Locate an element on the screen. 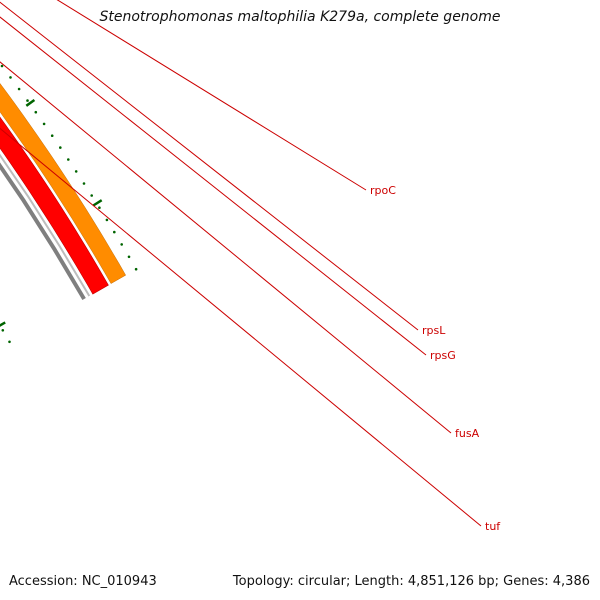 The height and width of the screenshot is (600, 600). forward-cds-block is located at coordinates (63, 183).